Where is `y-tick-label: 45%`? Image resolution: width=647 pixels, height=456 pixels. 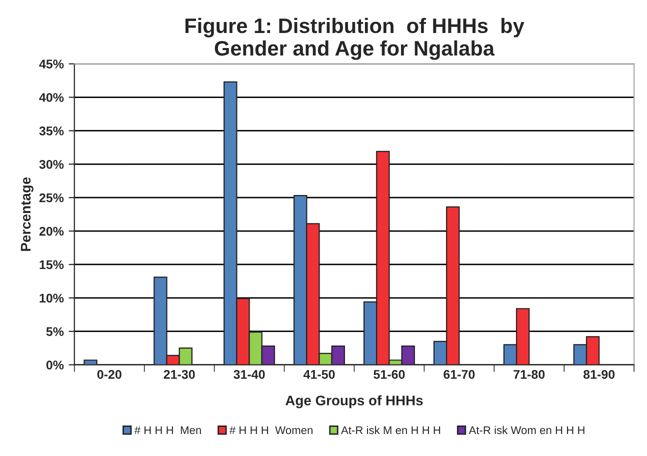 y-tick-label: 45% is located at coordinates (51, 64).